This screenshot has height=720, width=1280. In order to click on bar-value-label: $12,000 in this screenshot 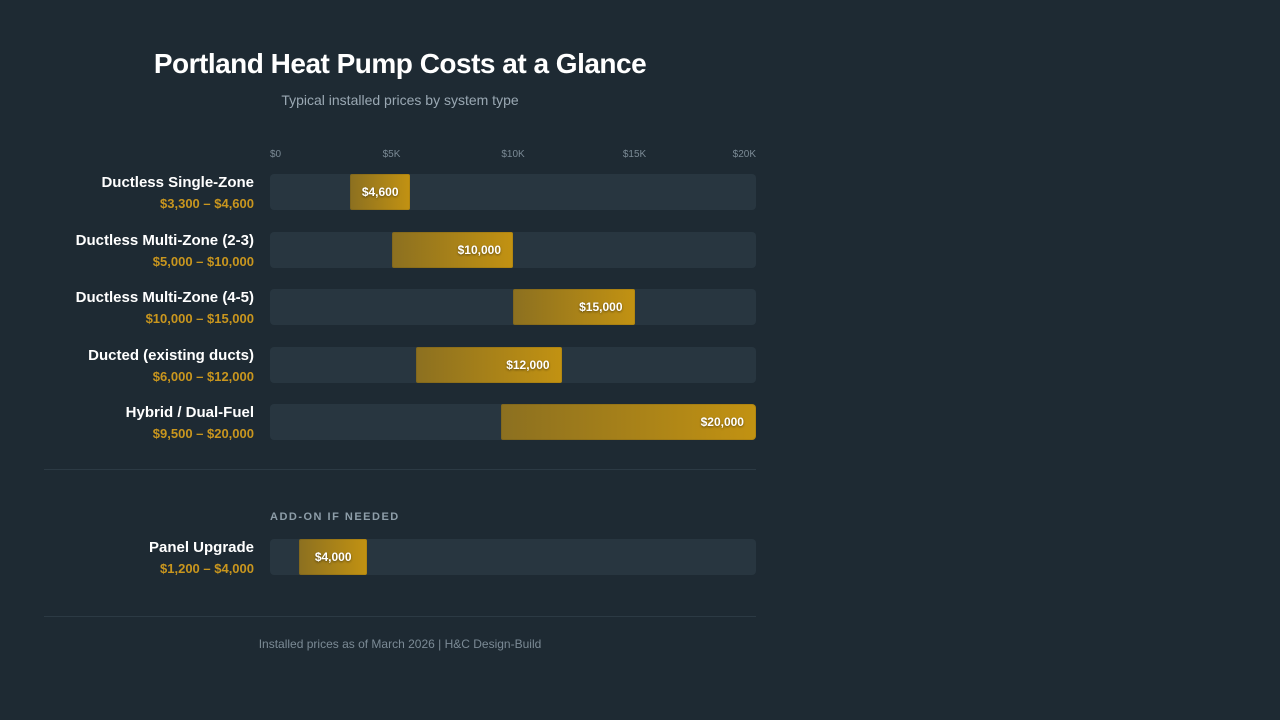, I will do `click(528, 364)`.